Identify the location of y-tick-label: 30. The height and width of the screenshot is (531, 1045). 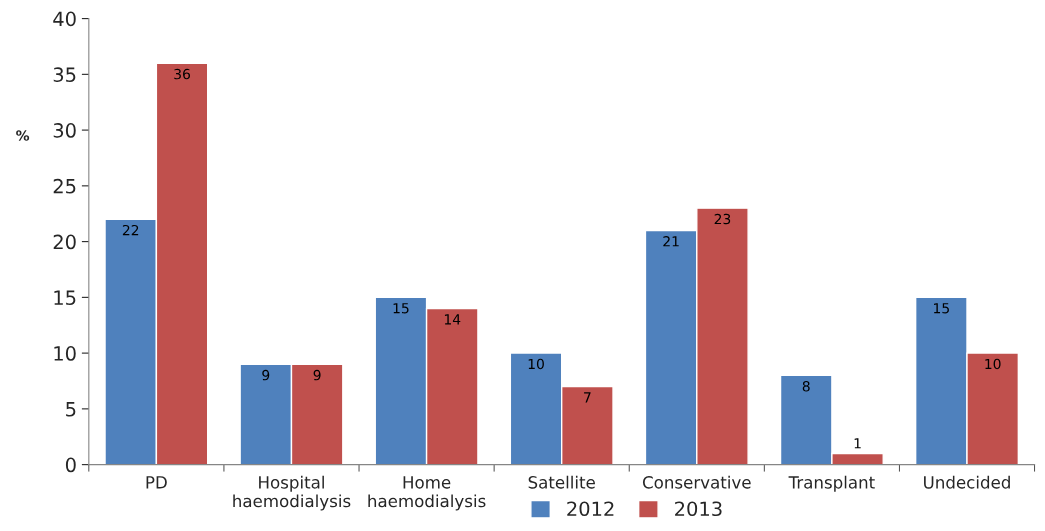
(64, 130).